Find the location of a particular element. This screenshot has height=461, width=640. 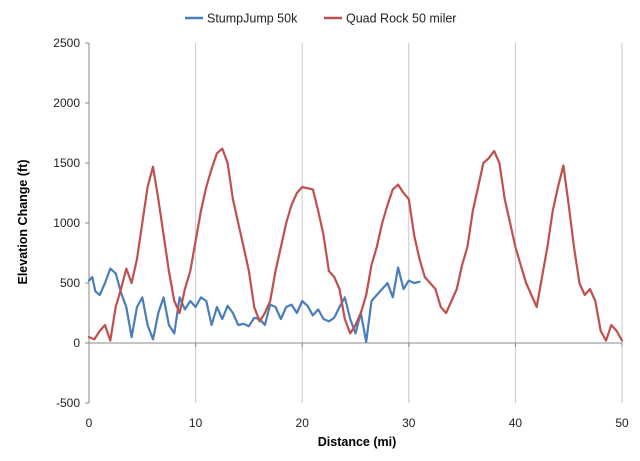

y-tick-label-1: 0 is located at coordinates (76, 343).